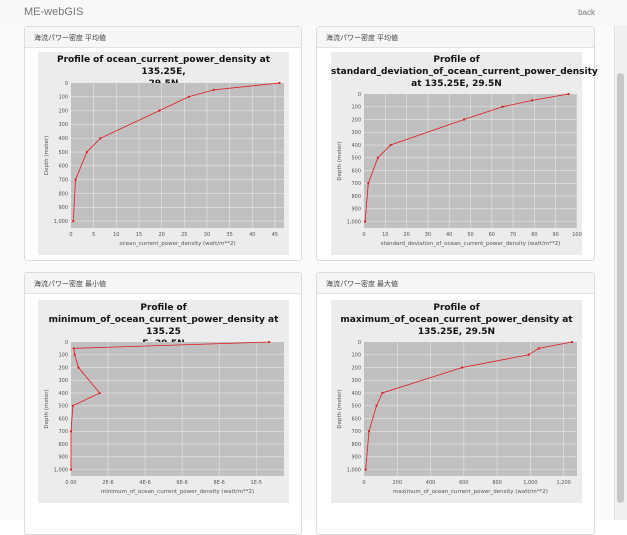 This screenshot has width=627, height=535. I want to click on app-title: ME-webGIS, so click(54, 12).